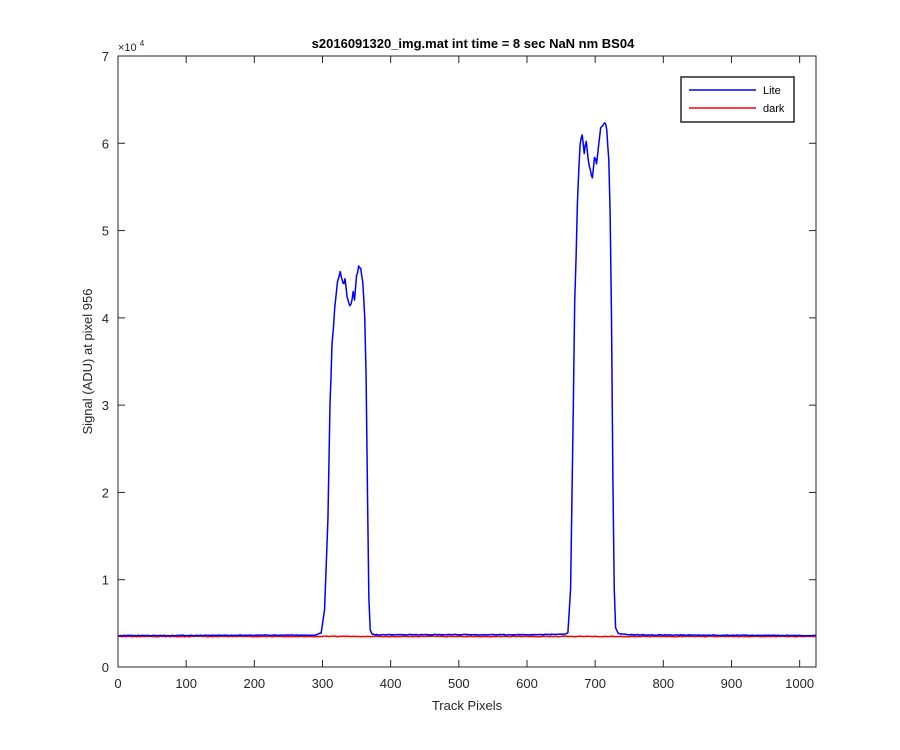  What do you see at coordinates (105, 318) in the screenshot?
I see `y-tick-label: 4` at bounding box center [105, 318].